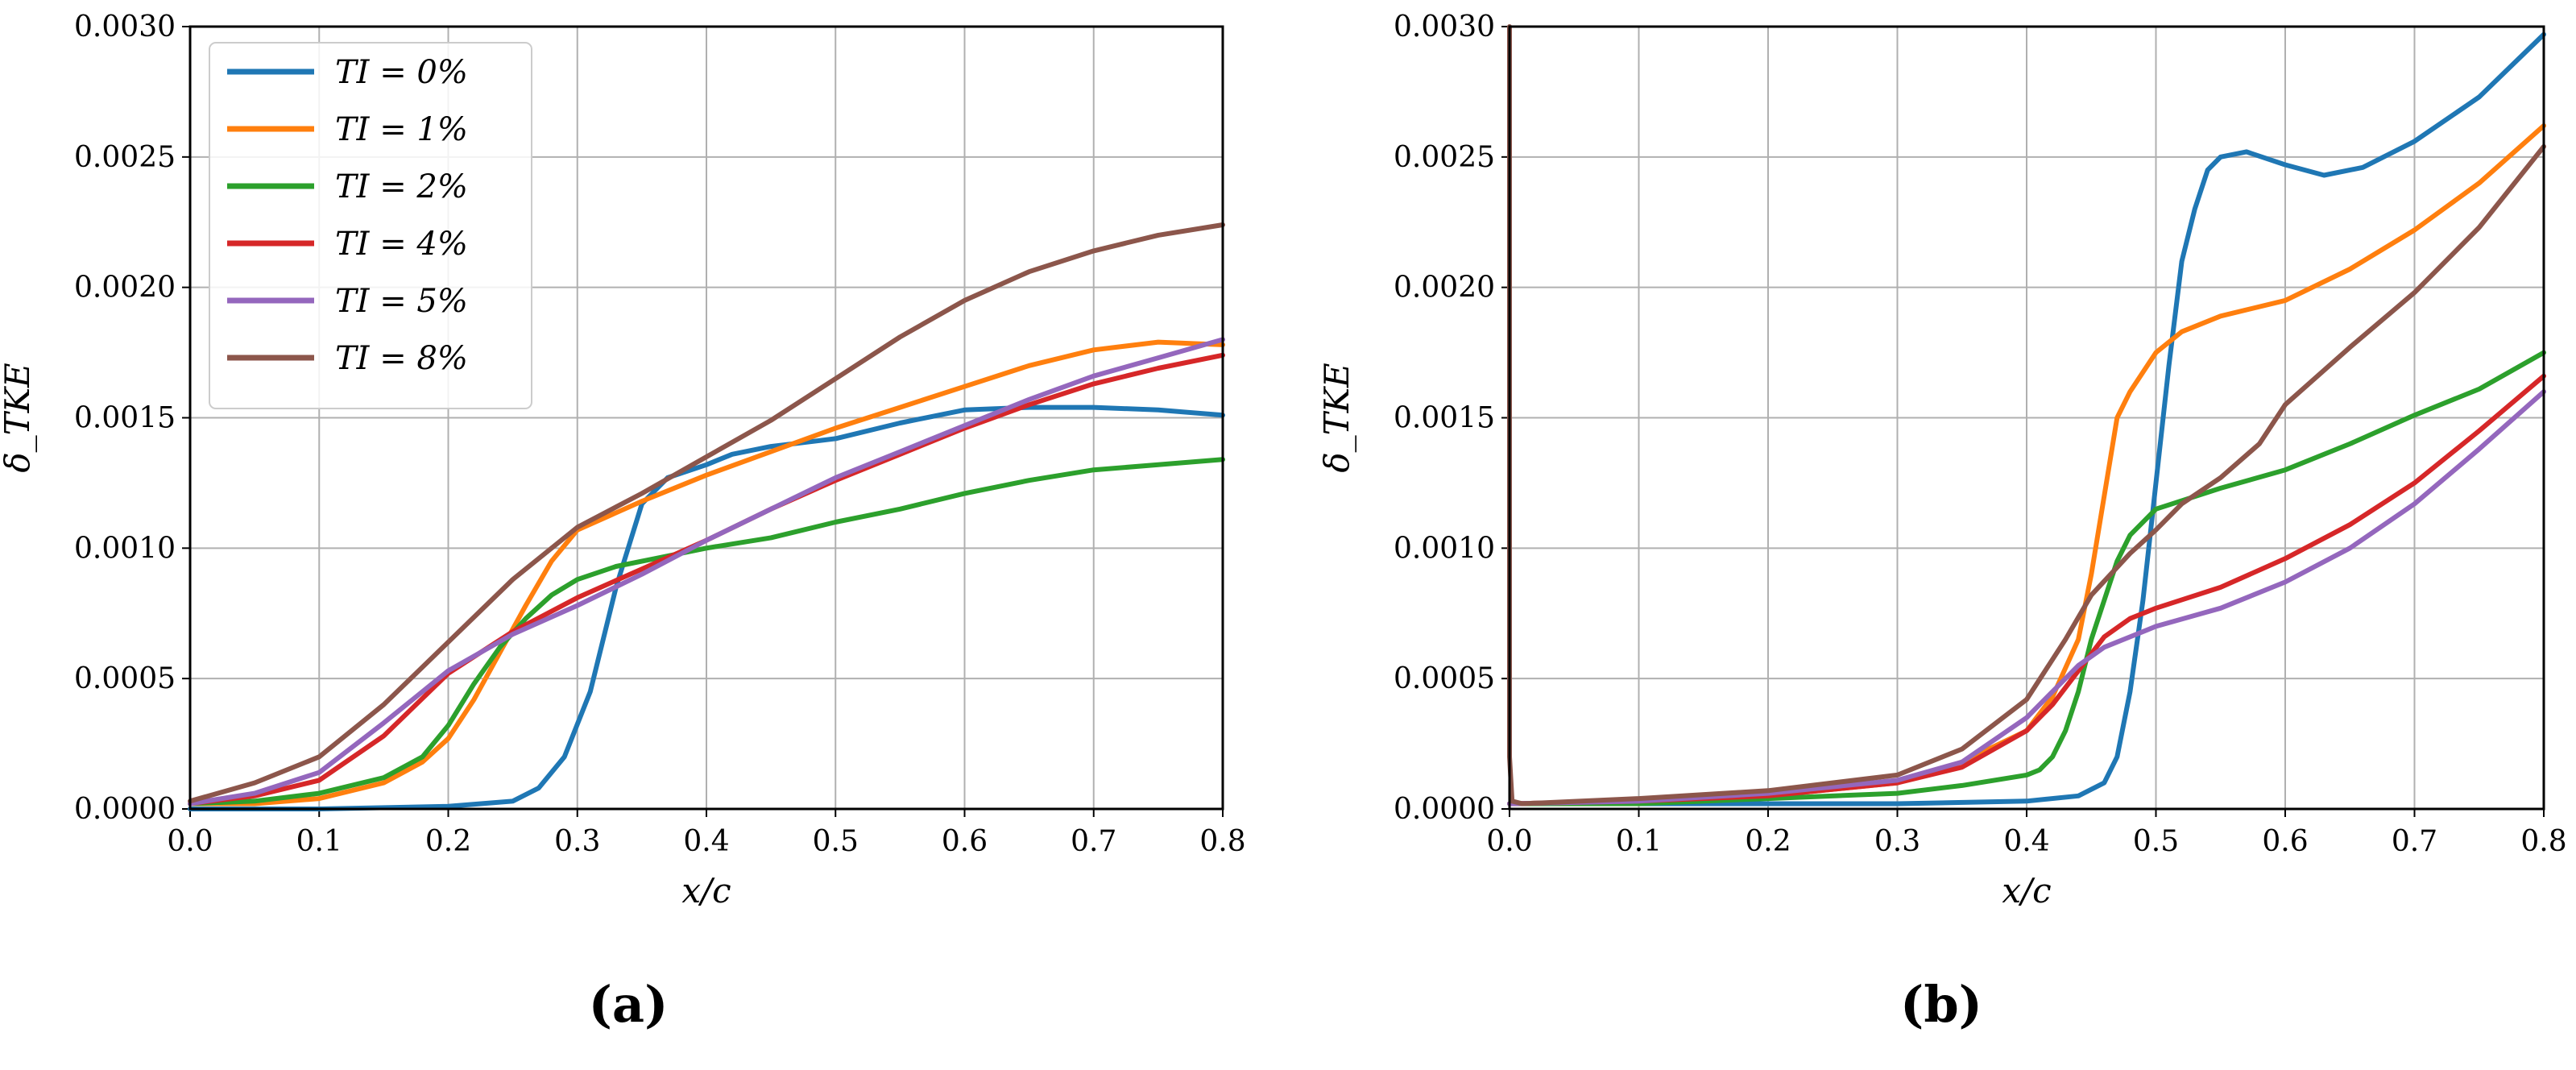 Image resolution: width=2576 pixels, height=1070 pixels. Describe the element at coordinates (18, 417) in the screenshot. I see `y-axis-label-a: δ_TKE` at that location.